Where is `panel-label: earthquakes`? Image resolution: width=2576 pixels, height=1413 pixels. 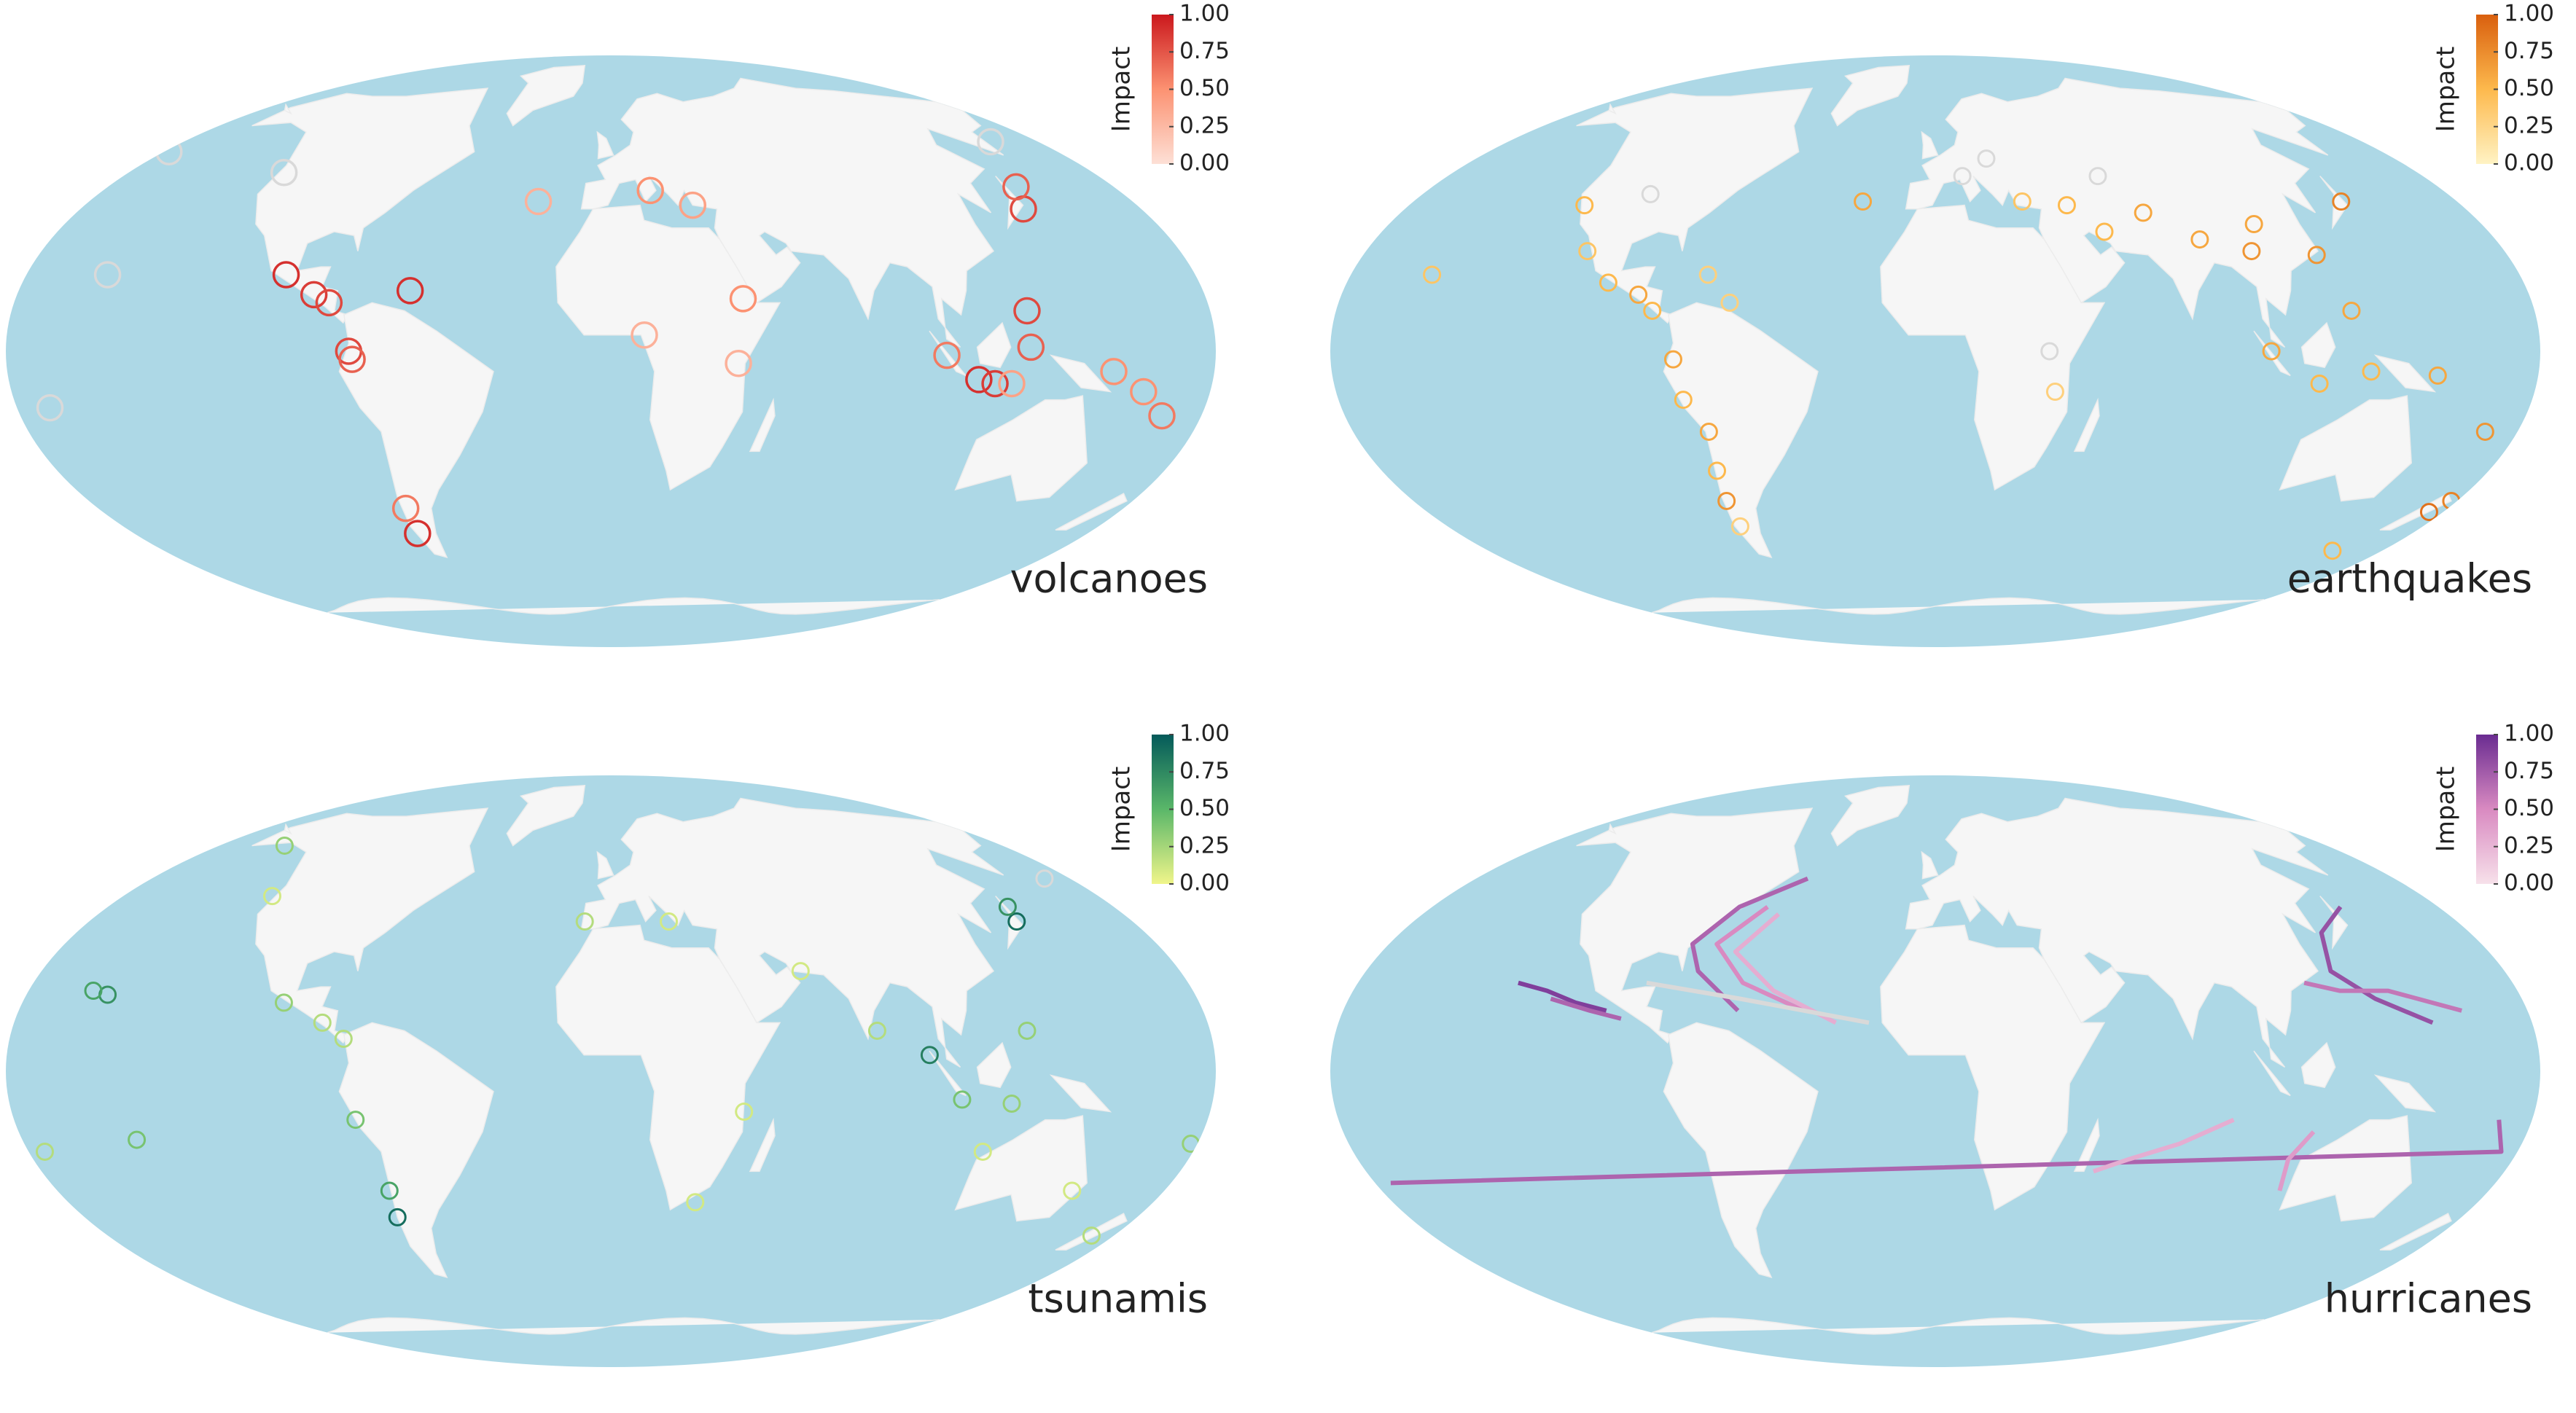
panel-label: earthquakes is located at coordinates (2409, 579).